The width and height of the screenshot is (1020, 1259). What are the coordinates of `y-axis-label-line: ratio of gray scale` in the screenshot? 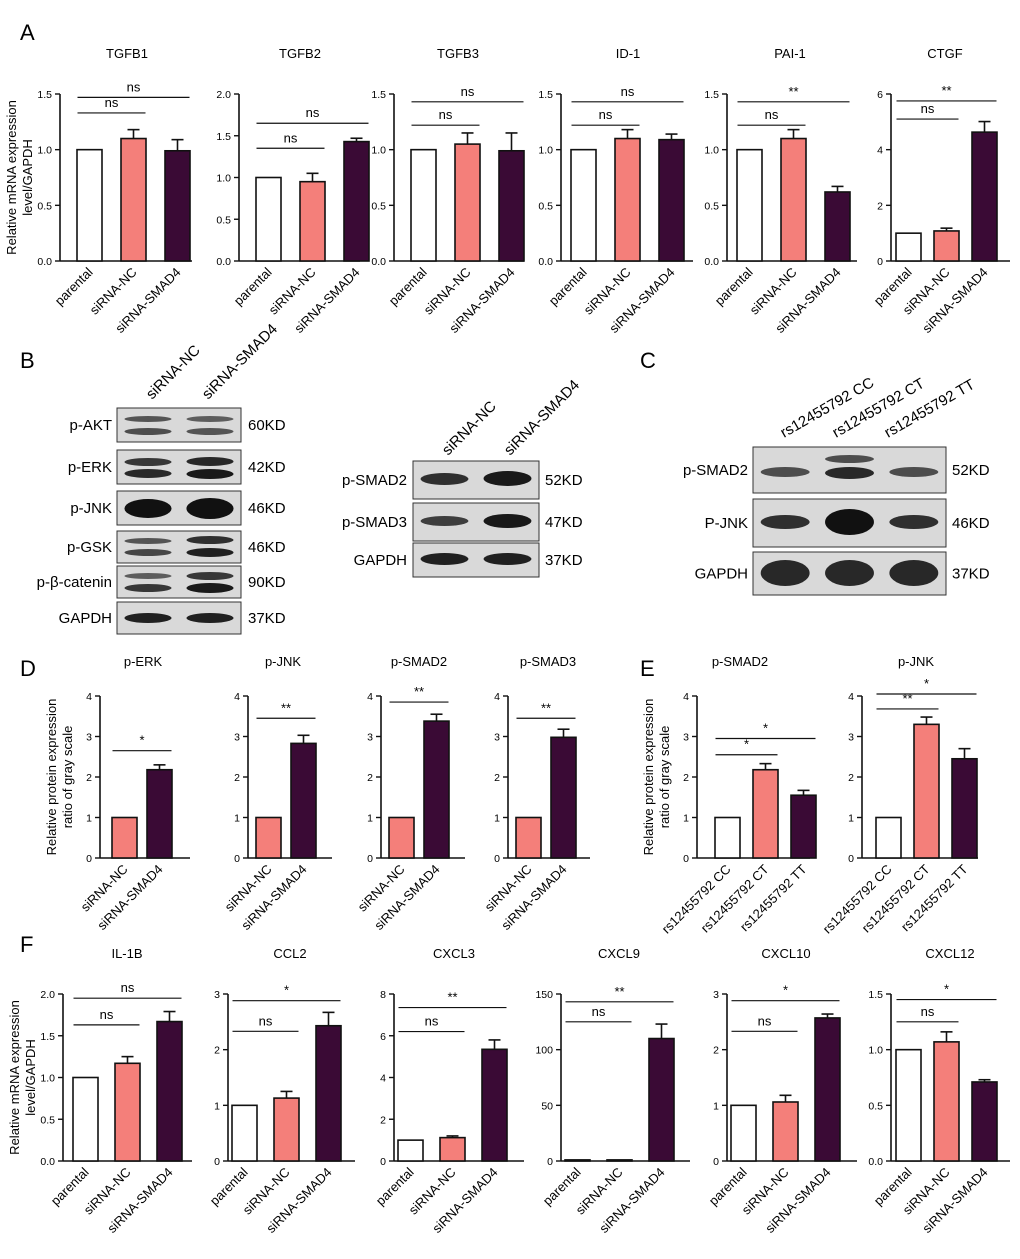 It's located at (67, 777).